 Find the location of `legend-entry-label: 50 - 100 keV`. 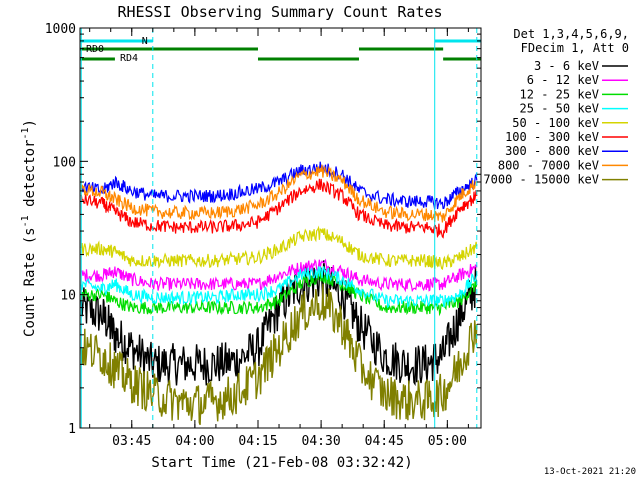

legend-entry-label: 50 - 100 keV is located at coordinates (555, 123).